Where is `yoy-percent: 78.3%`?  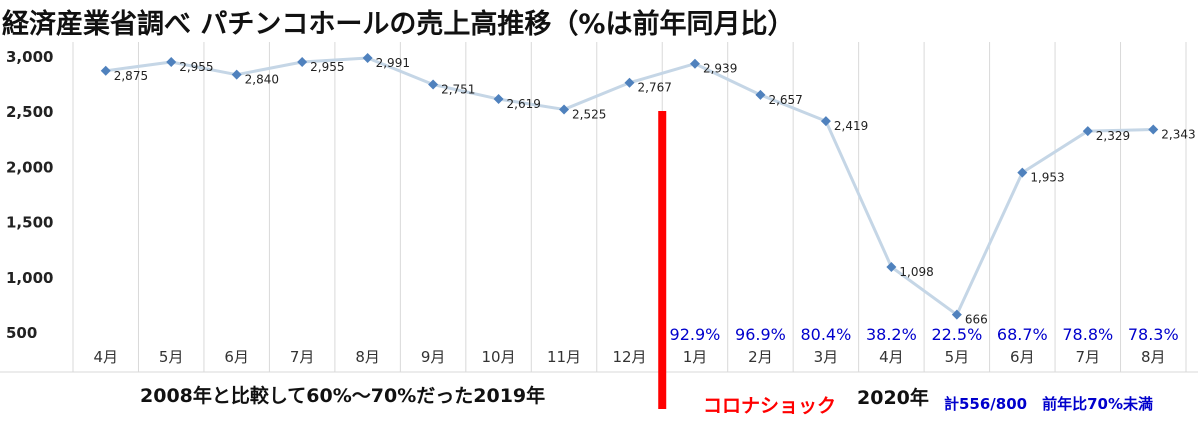 yoy-percent: 78.3% is located at coordinates (1153, 334).